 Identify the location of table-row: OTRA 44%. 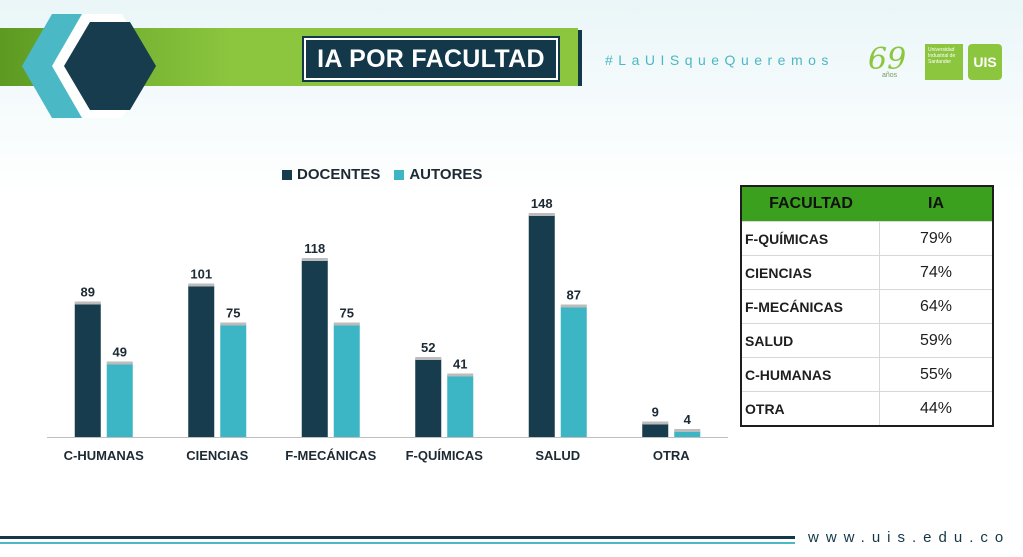
(867, 408).